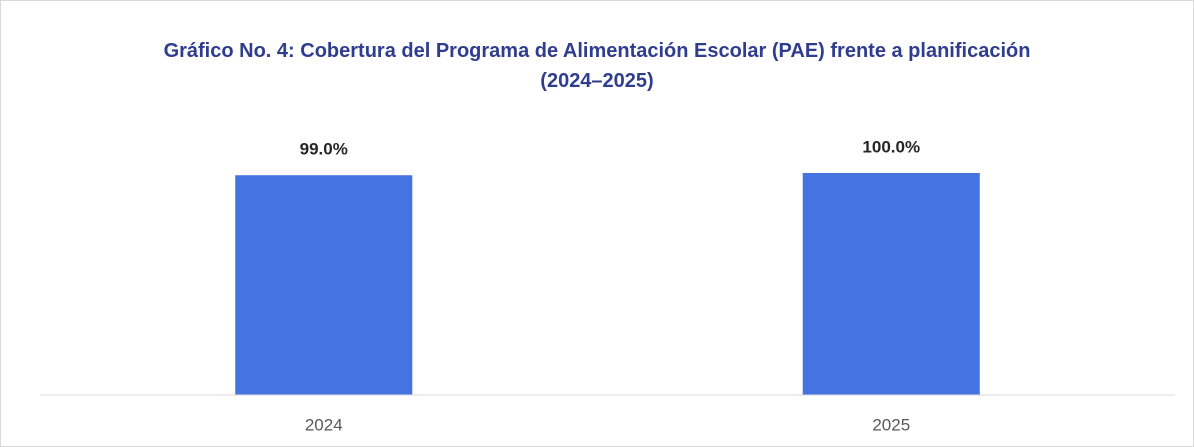 This screenshot has height=447, width=1194. What do you see at coordinates (891, 424) in the screenshot?
I see `x-tick-label: 2025` at bounding box center [891, 424].